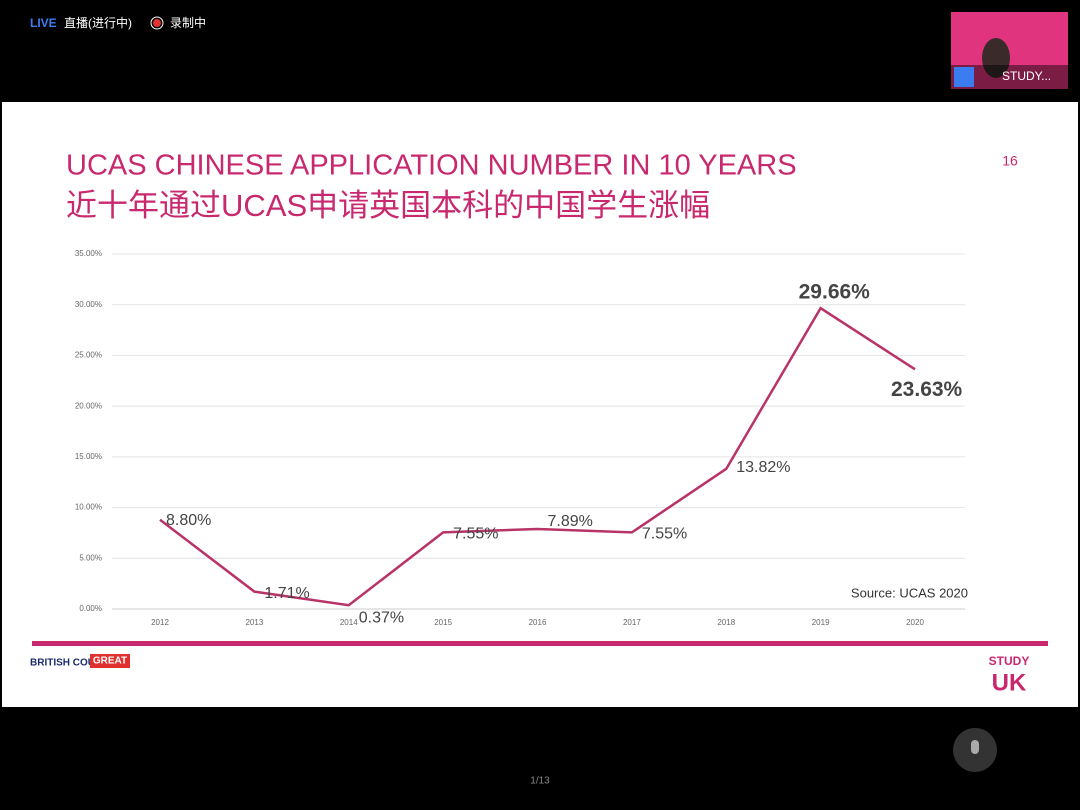  What do you see at coordinates (538, 622) in the screenshot?
I see `x-tick-label: 2016` at bounding box center [538, 622].